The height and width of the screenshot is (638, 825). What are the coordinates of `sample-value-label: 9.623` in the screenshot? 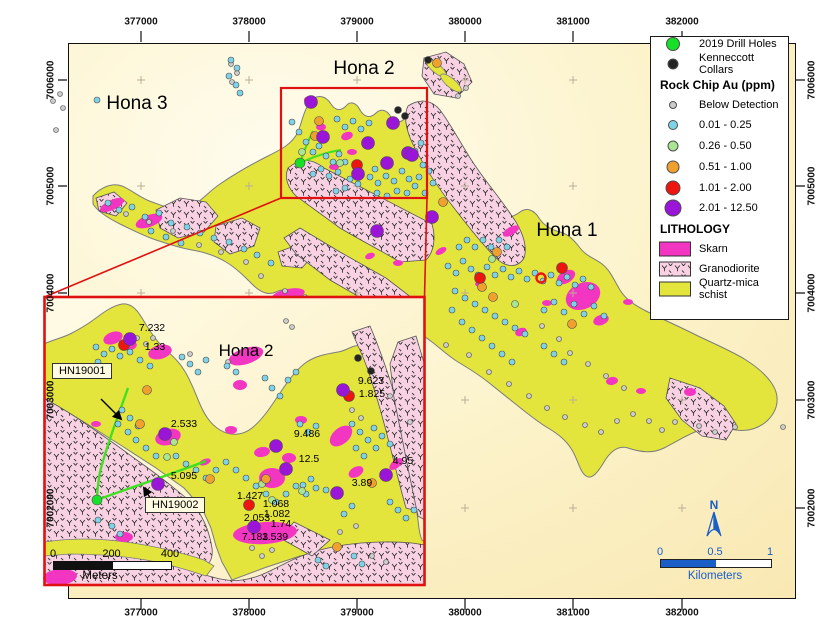 It's located at (371, 381).